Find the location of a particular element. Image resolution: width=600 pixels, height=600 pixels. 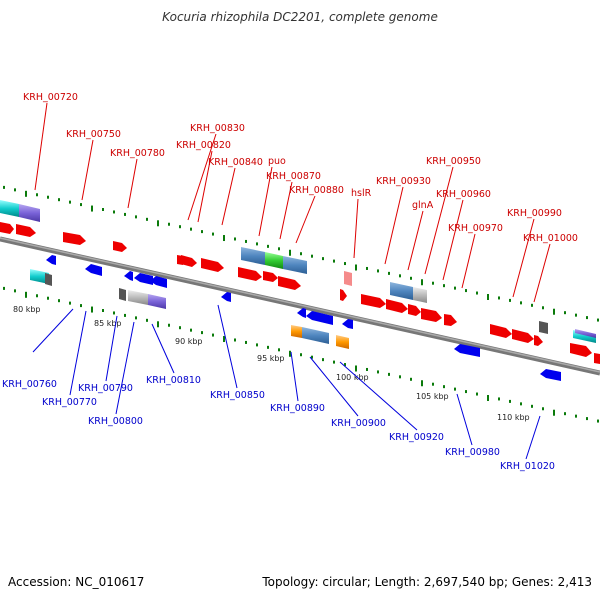

gene-label: KRH_00990 is located at coordinates (534, 213).